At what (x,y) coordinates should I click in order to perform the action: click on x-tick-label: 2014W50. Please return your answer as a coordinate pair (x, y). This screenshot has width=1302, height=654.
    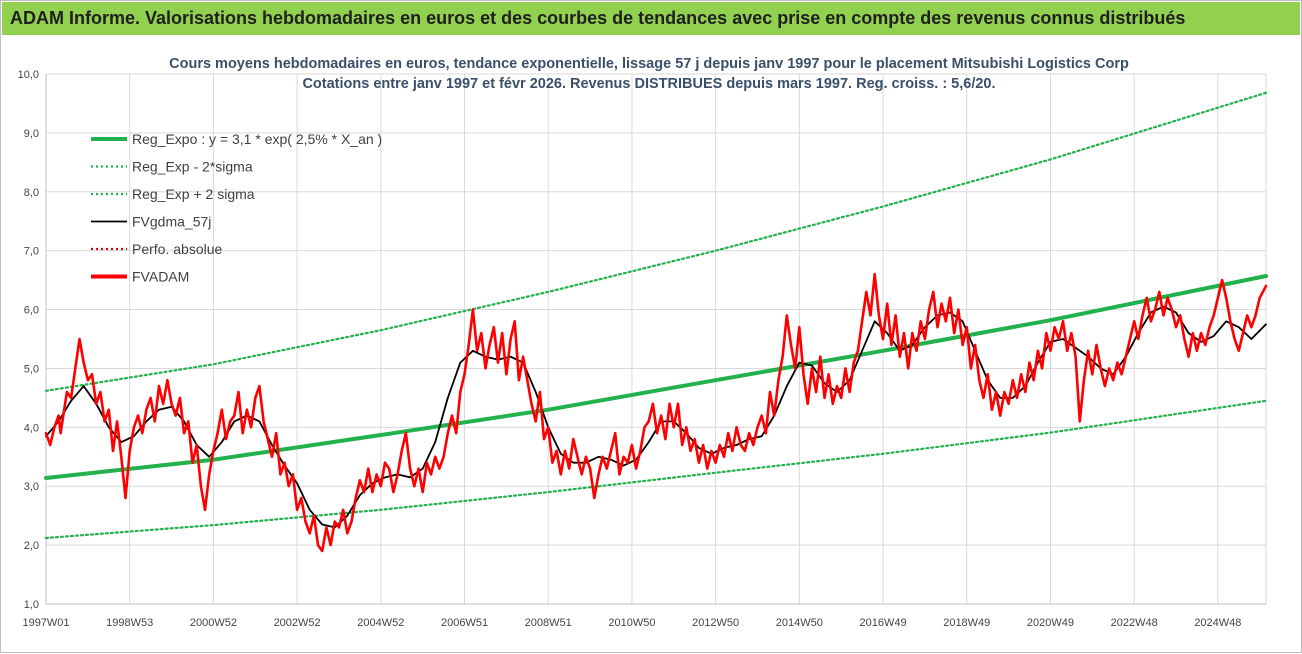
    Looking at the image, I should click on (799, 623).